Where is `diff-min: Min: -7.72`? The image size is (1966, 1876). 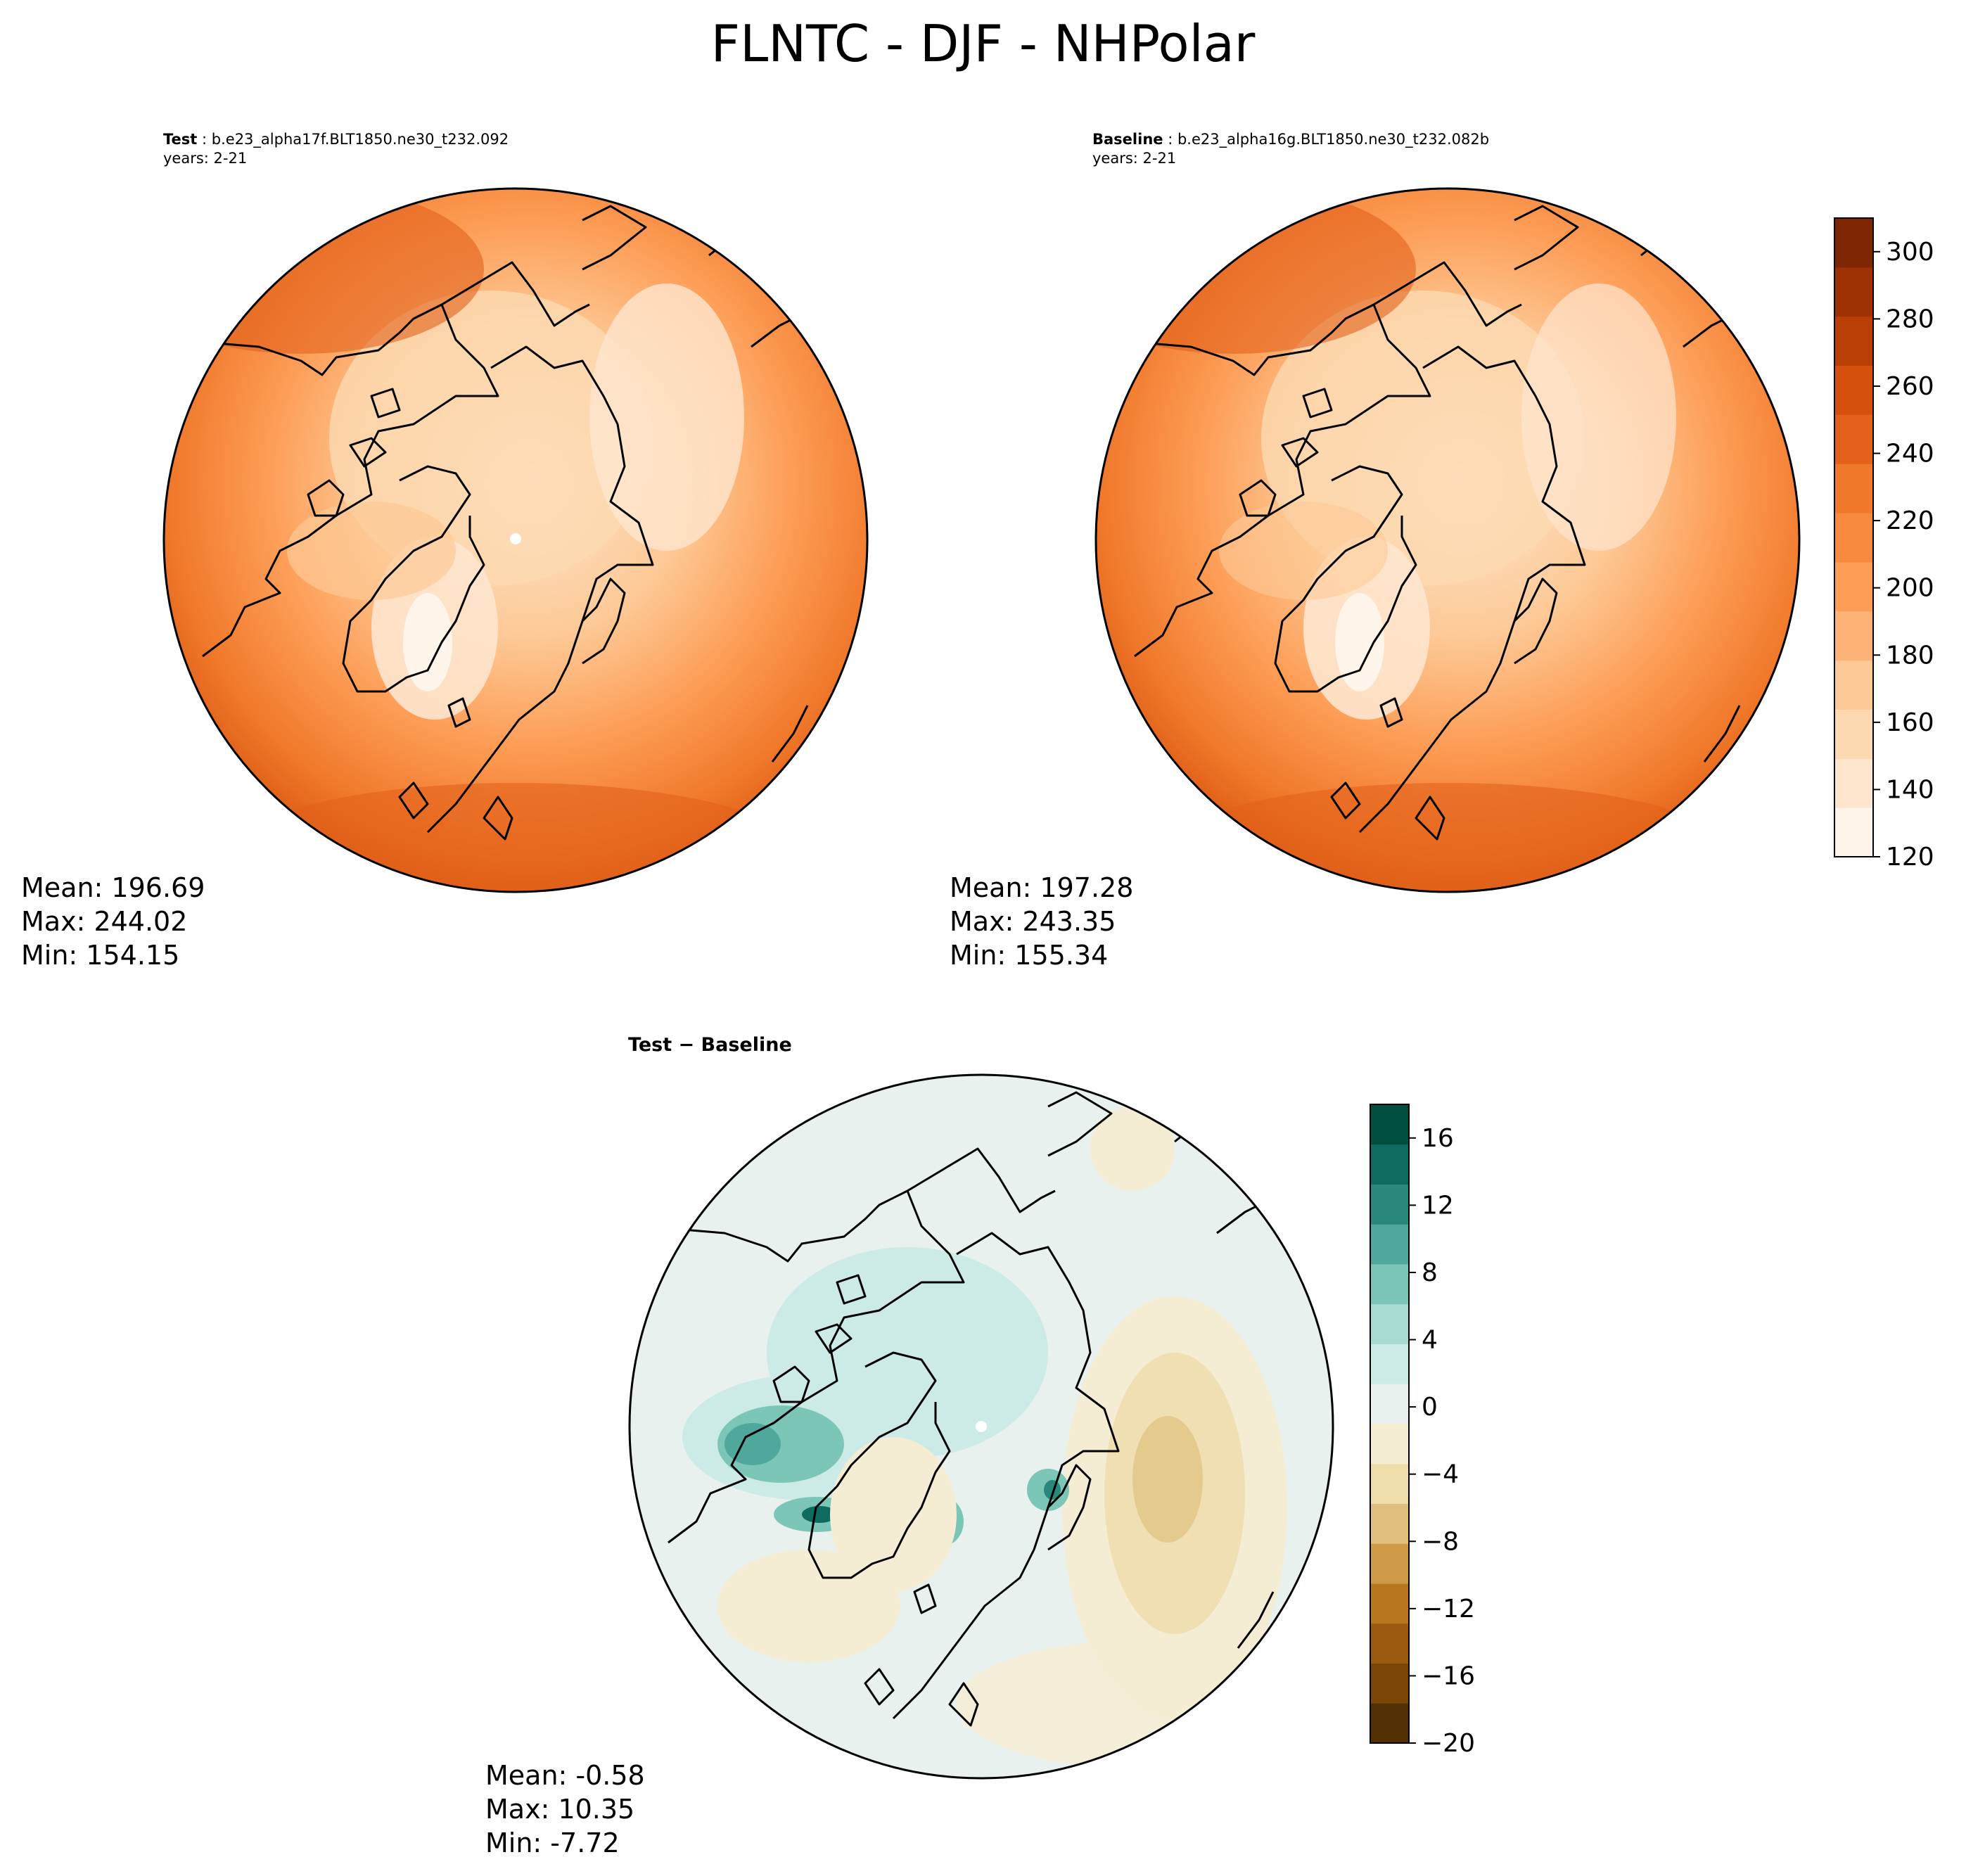
diff-min: Min: -7.72 is located at coordinates (552, 1843).